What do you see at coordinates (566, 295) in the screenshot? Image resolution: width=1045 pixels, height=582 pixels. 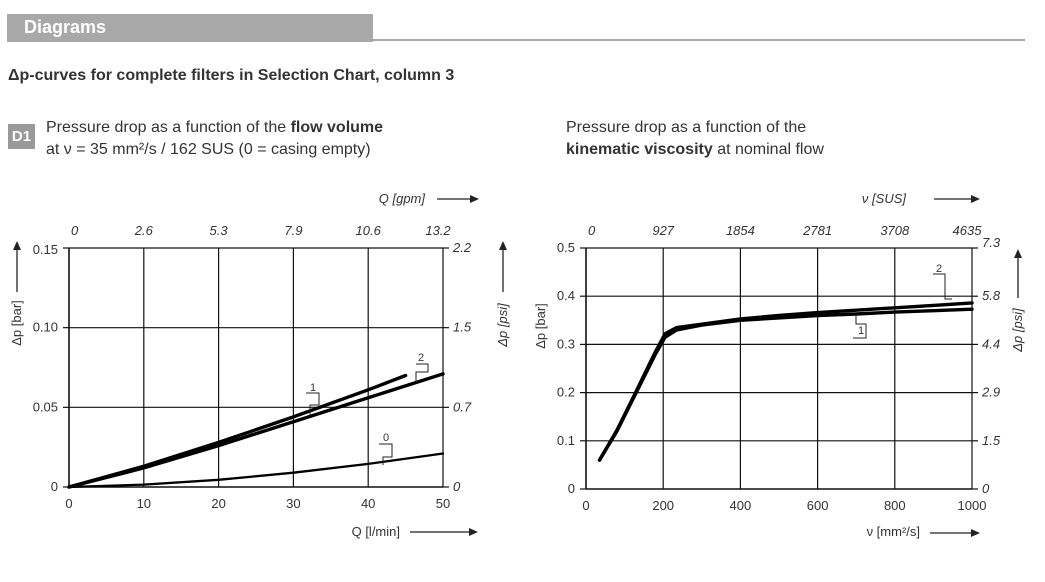 I see `visc-ytick-label: 0.4` at bounding box center [566, 295].